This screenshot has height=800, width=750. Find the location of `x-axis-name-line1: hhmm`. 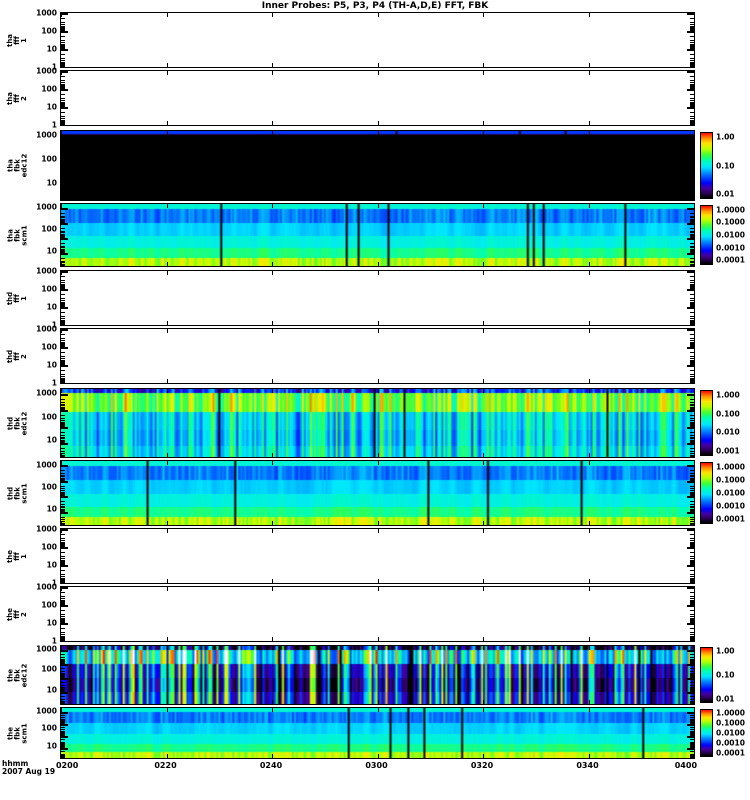

x-axis-name-line1: hhmm is located at coordinates (15, 763).